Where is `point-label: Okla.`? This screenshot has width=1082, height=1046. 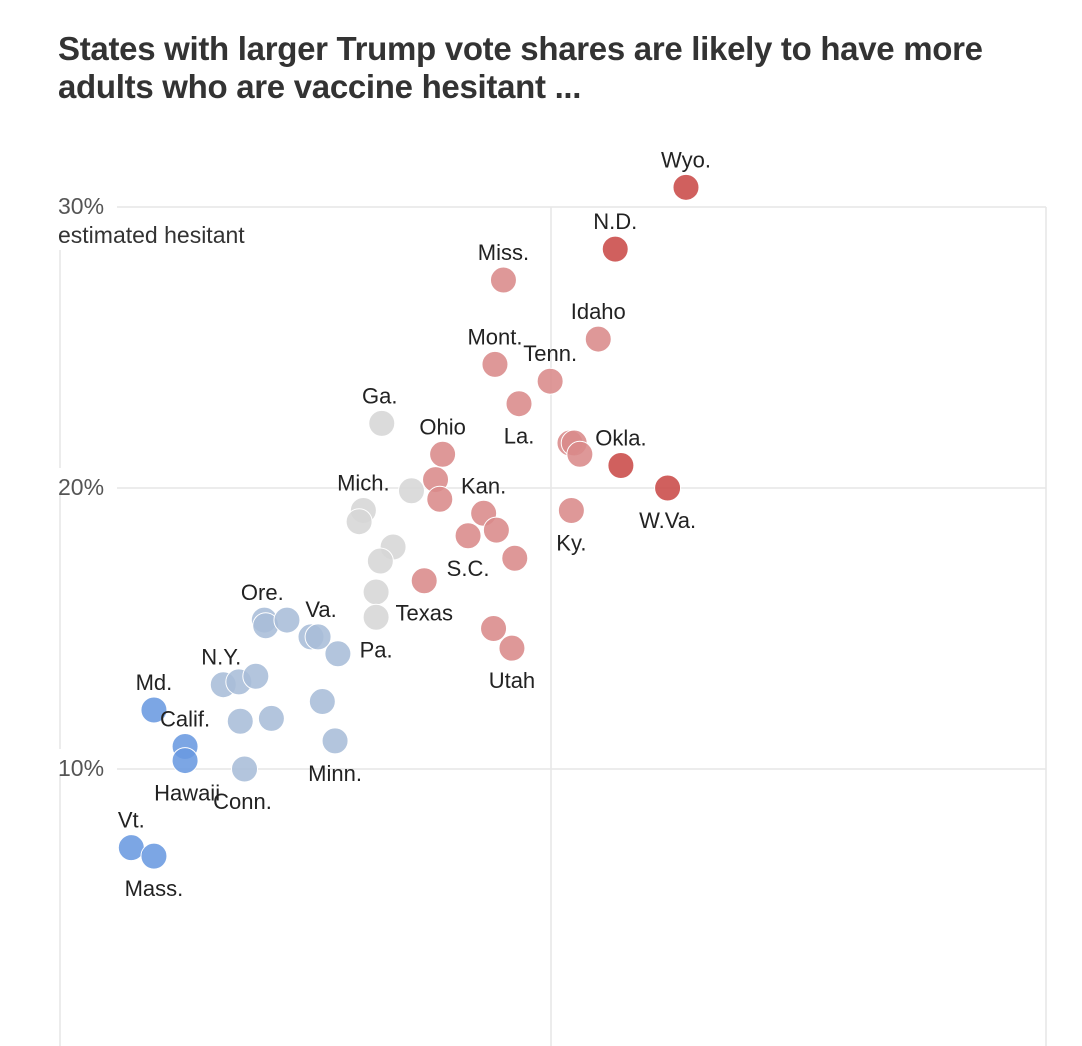 point-label: Okla. is located at coordinates (620, 438).